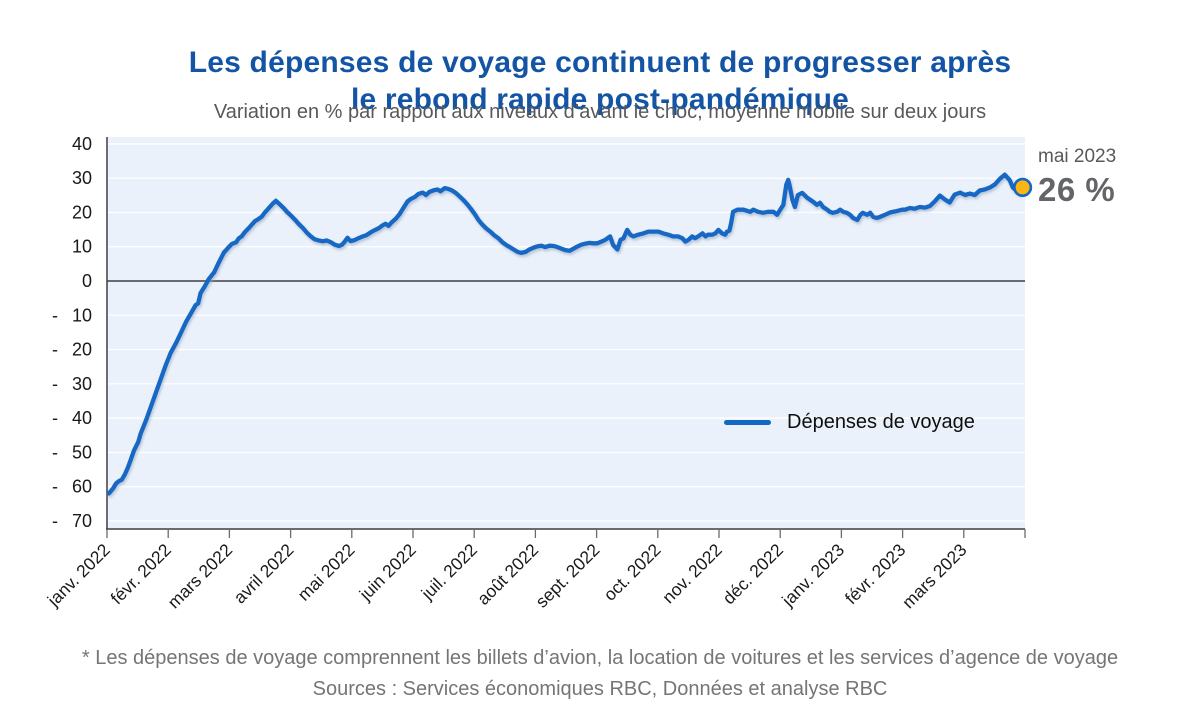 The image size is (1200, 707). I want to click on annotation-value-label: 26 %, so click(1077, 189).